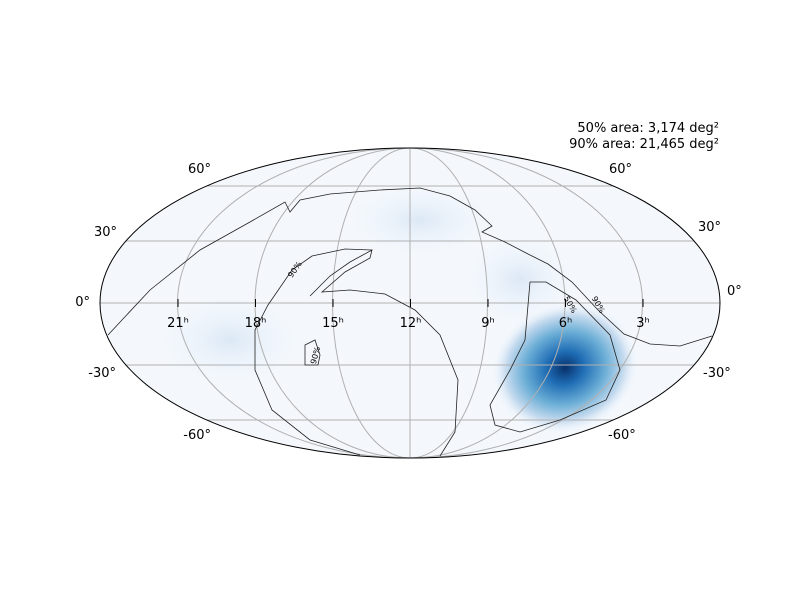  I want to click on ra-label: 9ʰ, so click(488, 323).